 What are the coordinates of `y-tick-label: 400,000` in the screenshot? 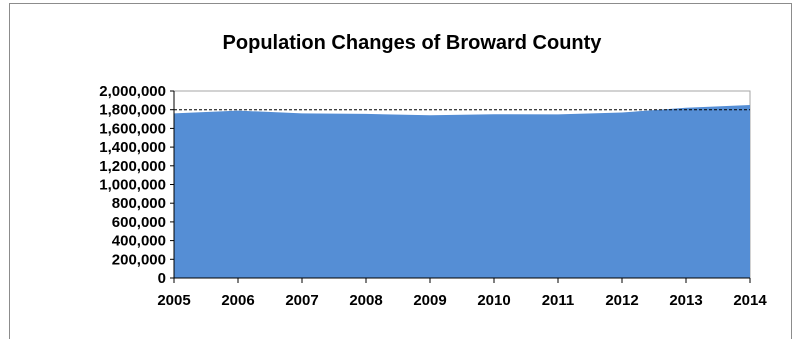 It's located at (139, 241).